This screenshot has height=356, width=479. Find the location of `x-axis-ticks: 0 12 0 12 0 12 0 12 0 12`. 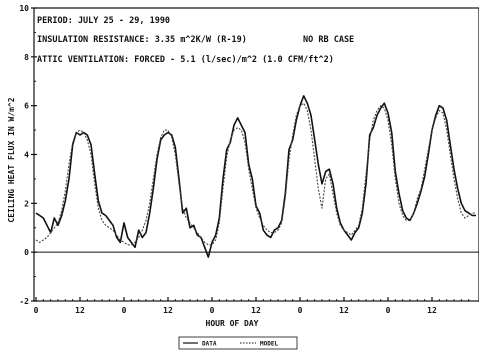

x-axis-ticks: 0 12 0 12 0 12 0 12 0 12 is located at coordinates (252, 306).